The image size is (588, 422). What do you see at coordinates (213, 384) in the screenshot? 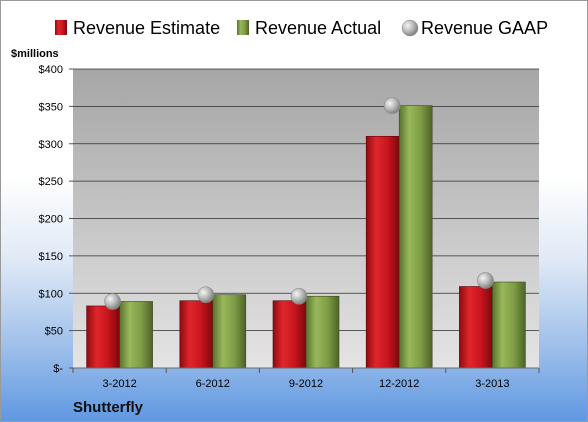
I see `x-tick-label: 6-2012` at bounding box center [213, 384].